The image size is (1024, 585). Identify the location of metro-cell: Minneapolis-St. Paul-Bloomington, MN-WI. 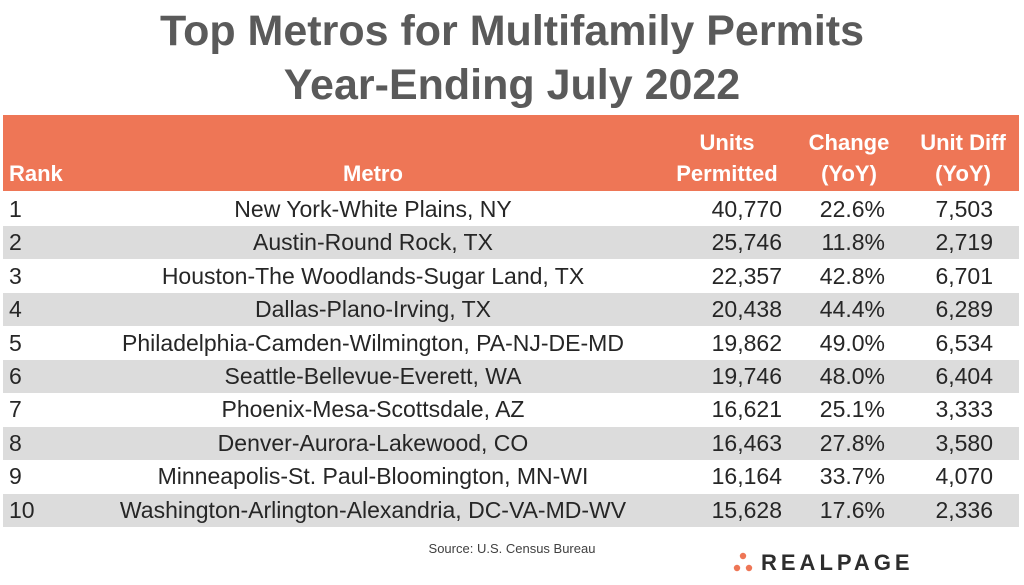
(373, 476).